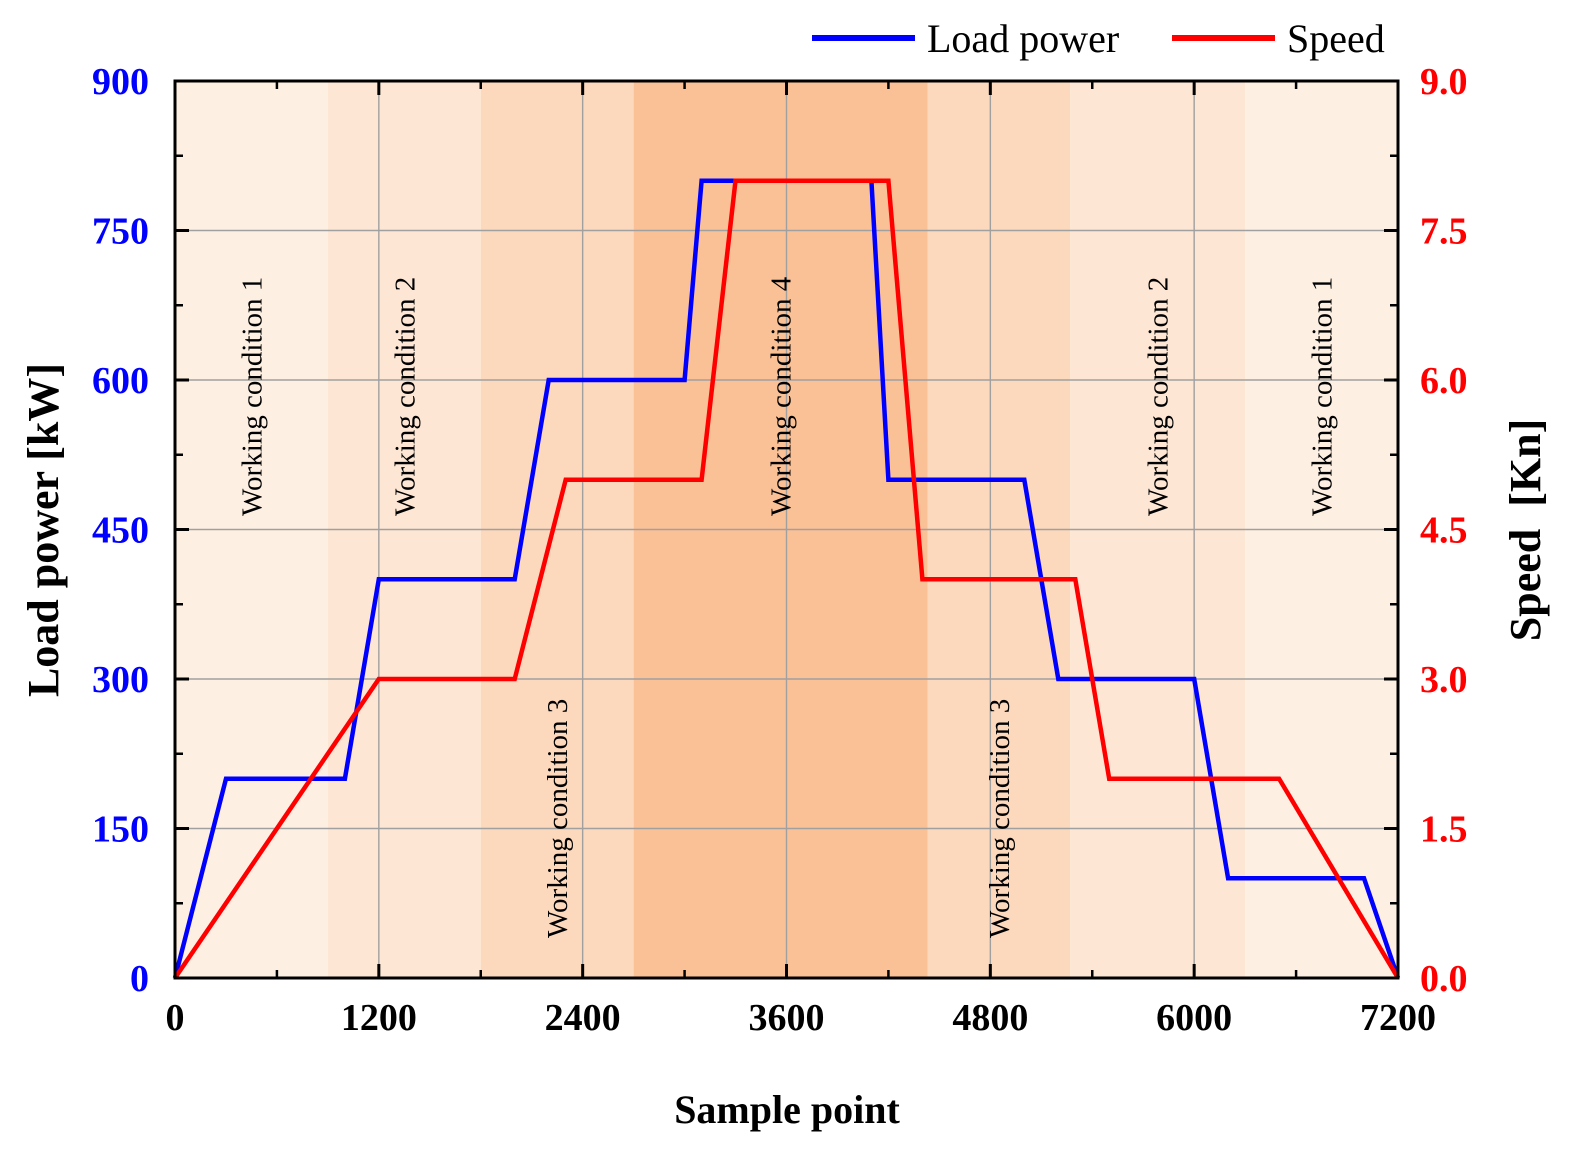 This screenshot has height=1156, width=1574. What do you see at coordinates (175, 1018) in the screenshot?
I see `x-tick-label-0: 0` at bounding box center [175, 1018].